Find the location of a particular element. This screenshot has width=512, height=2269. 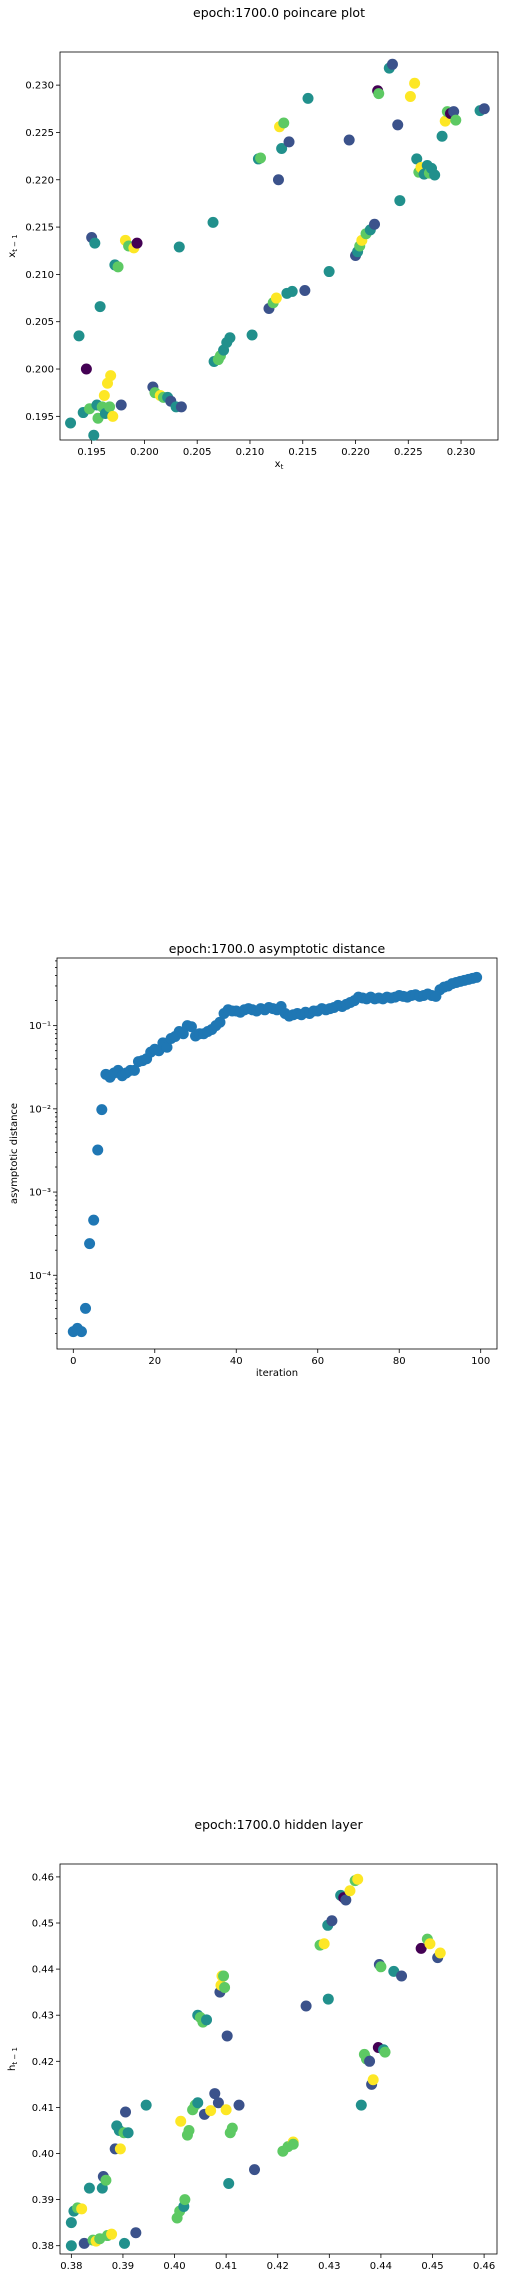

hidden-layer-ylabel: ht − 1 is located at coordinates (13, 2059).